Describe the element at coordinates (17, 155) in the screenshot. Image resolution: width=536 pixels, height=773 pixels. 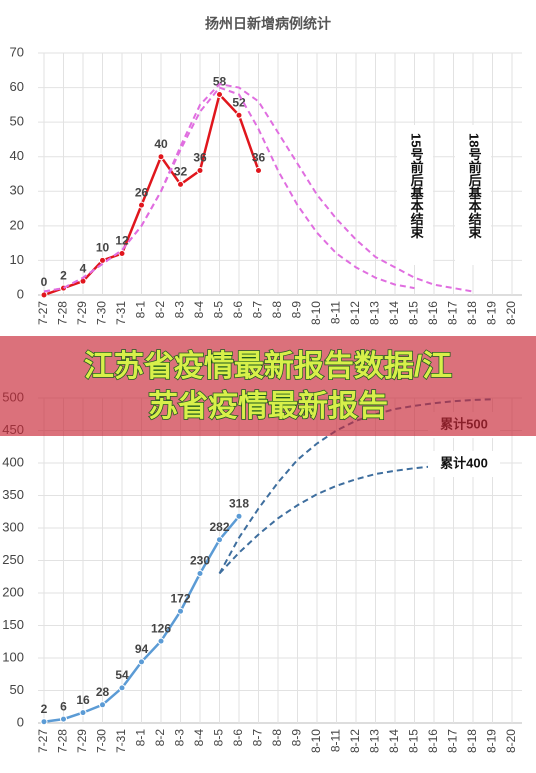
I see `y-tick-label: 40` at that location.